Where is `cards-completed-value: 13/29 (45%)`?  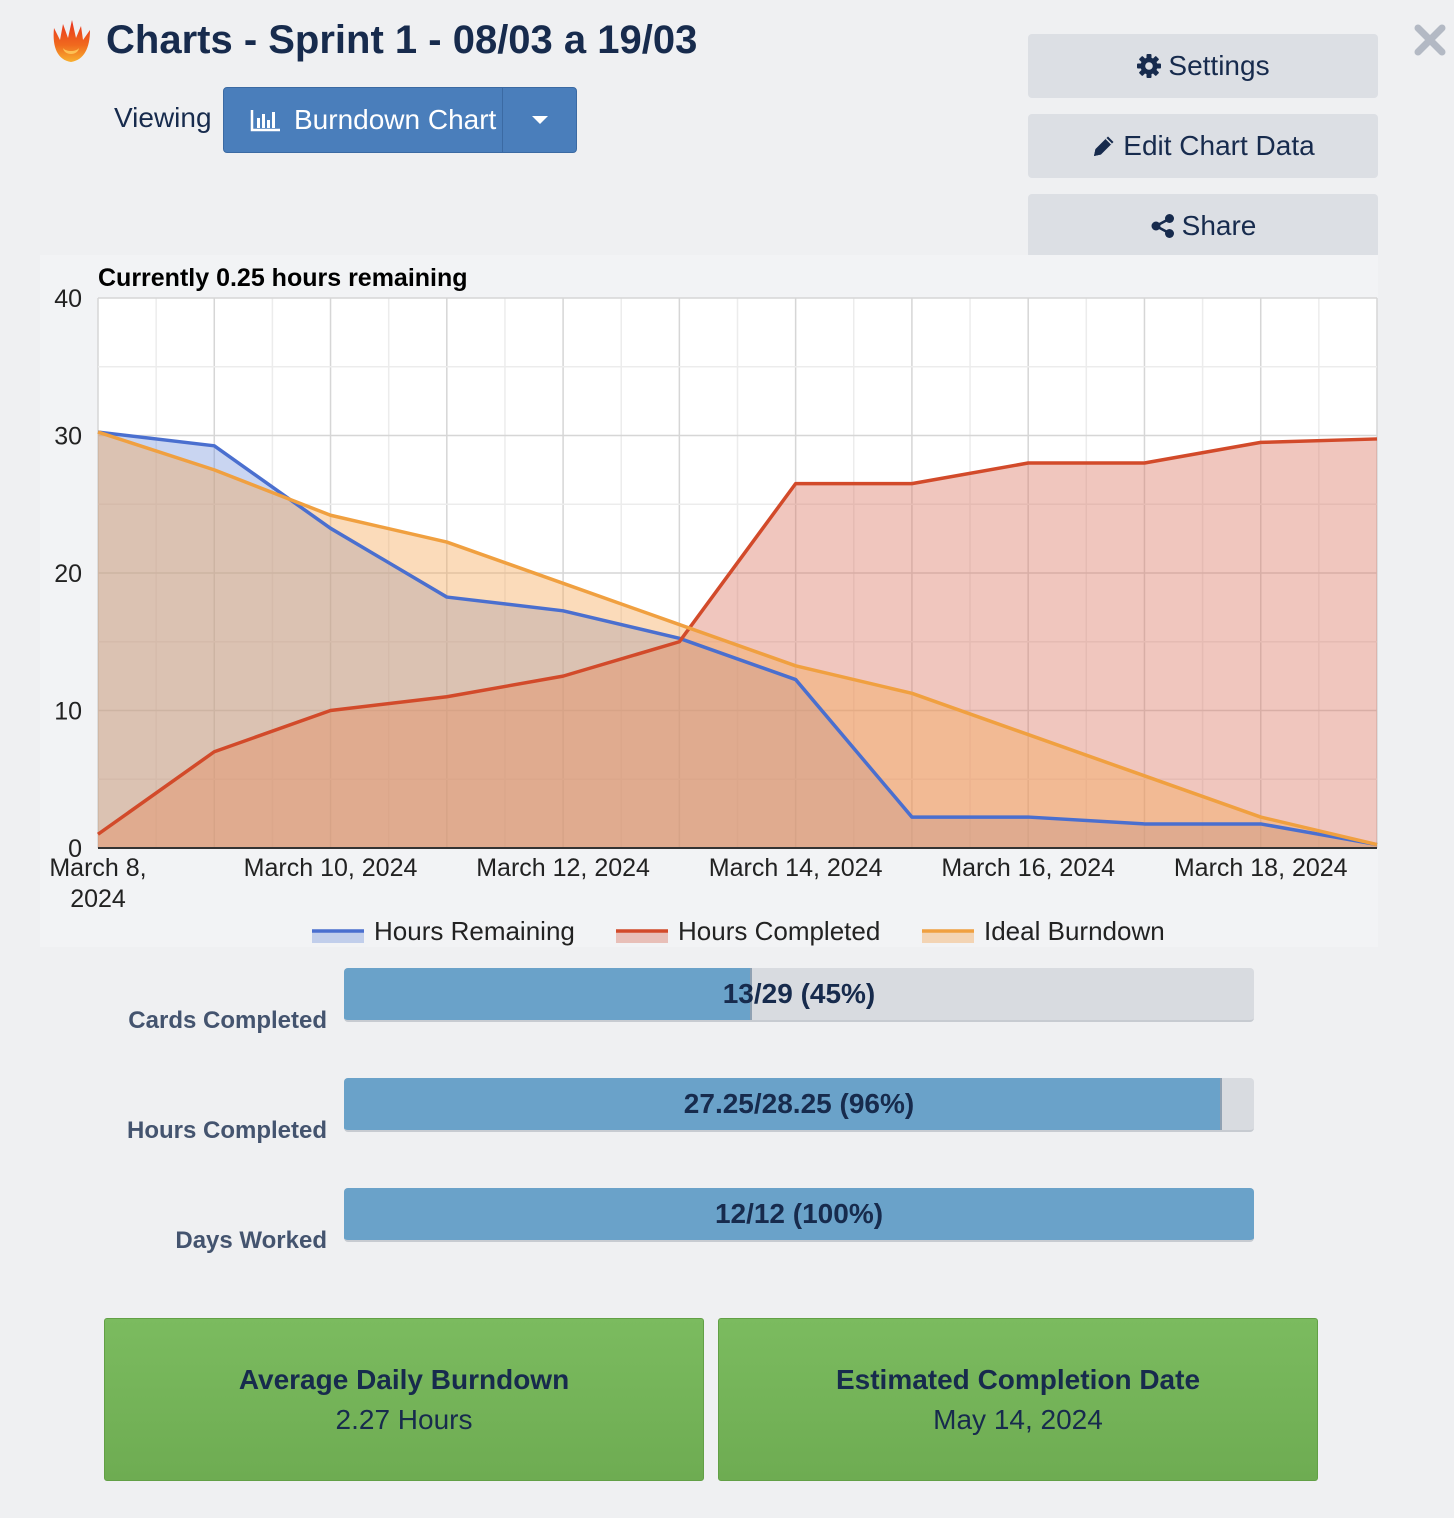
cards-completed-value: 13/29 (45%) is located at coordinates (799, 993).